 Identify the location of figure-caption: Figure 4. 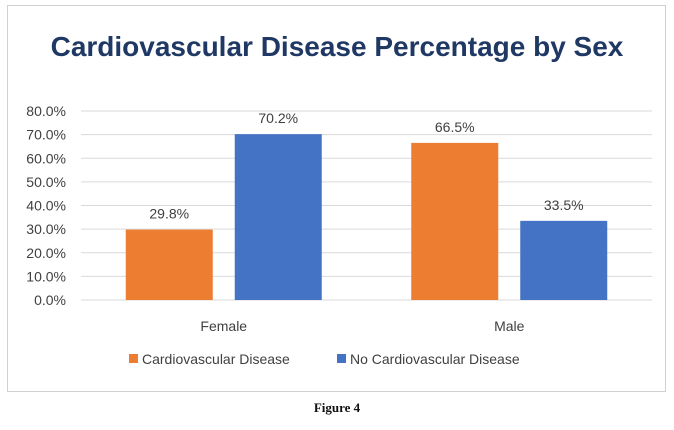
(337, 407).